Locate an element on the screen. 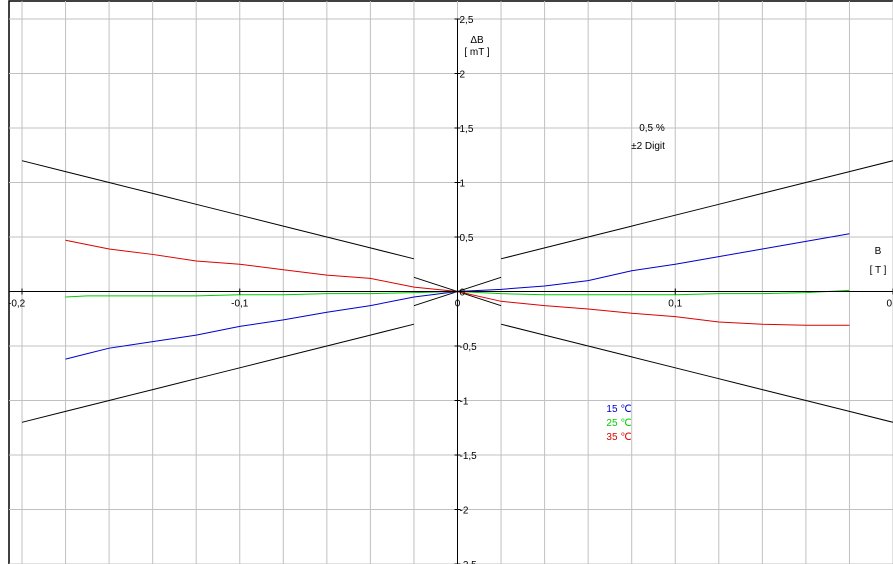 Image resolution: width=893 pixels, height=564 pixels. y-tick-label: 1,5 is located at coordinates (467, 129).